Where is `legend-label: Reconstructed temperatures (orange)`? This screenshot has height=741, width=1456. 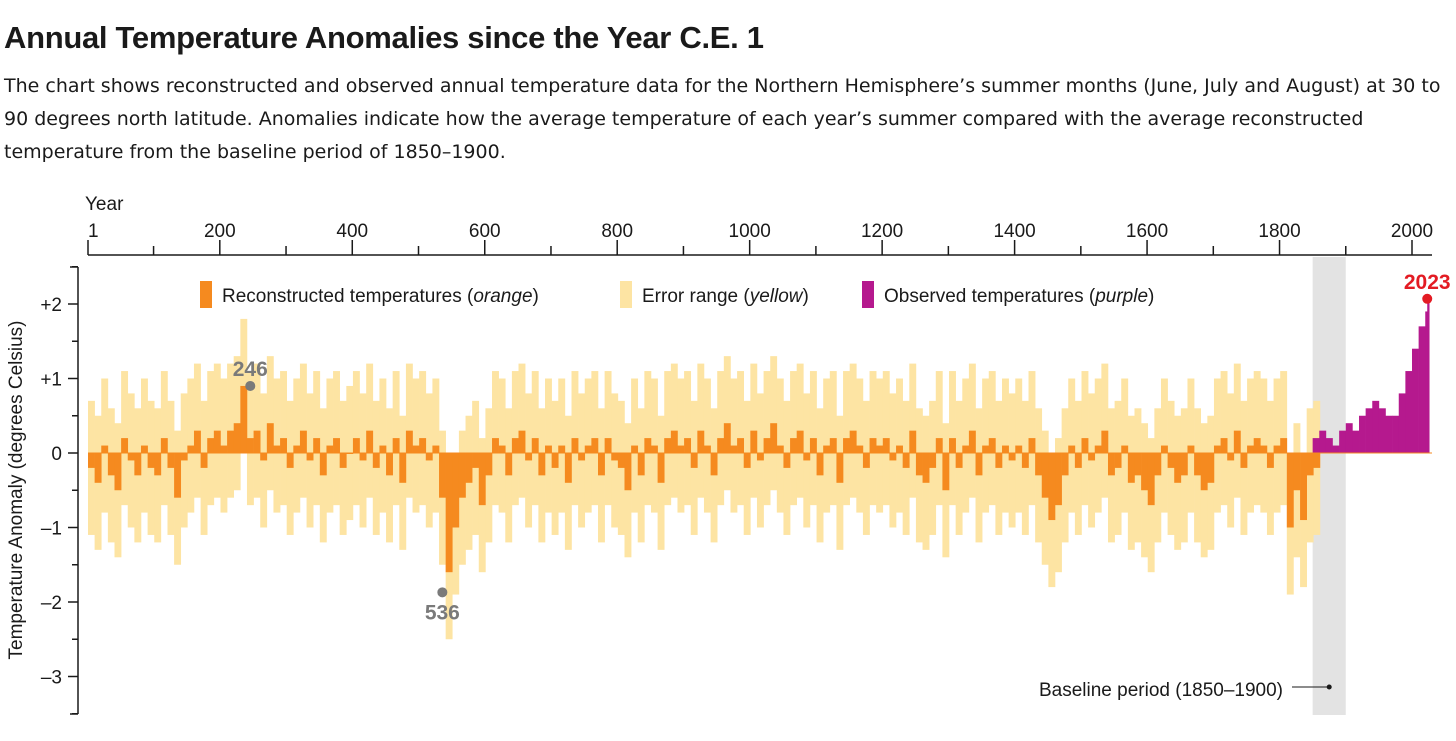
legend-label: Reconstructed temperatures (orange) is located at coordinates (380, 296).